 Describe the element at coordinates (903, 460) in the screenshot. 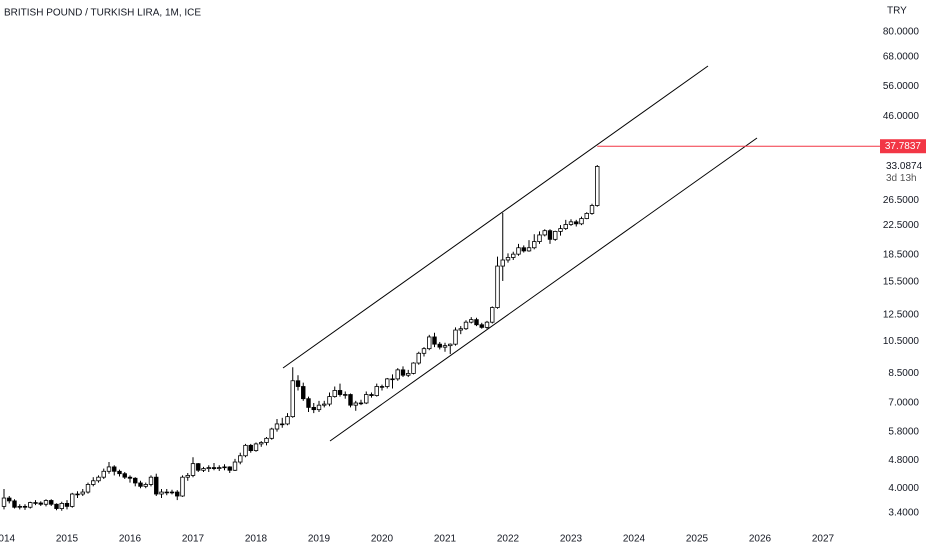

I see `y-tick-label: 4.8000` at that location.